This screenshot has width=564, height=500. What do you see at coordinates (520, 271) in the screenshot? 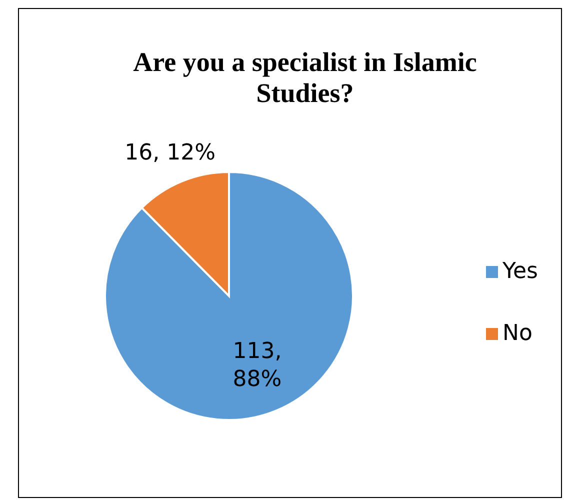
I see `legend-label: Yes` at bounding box center [520, 271].